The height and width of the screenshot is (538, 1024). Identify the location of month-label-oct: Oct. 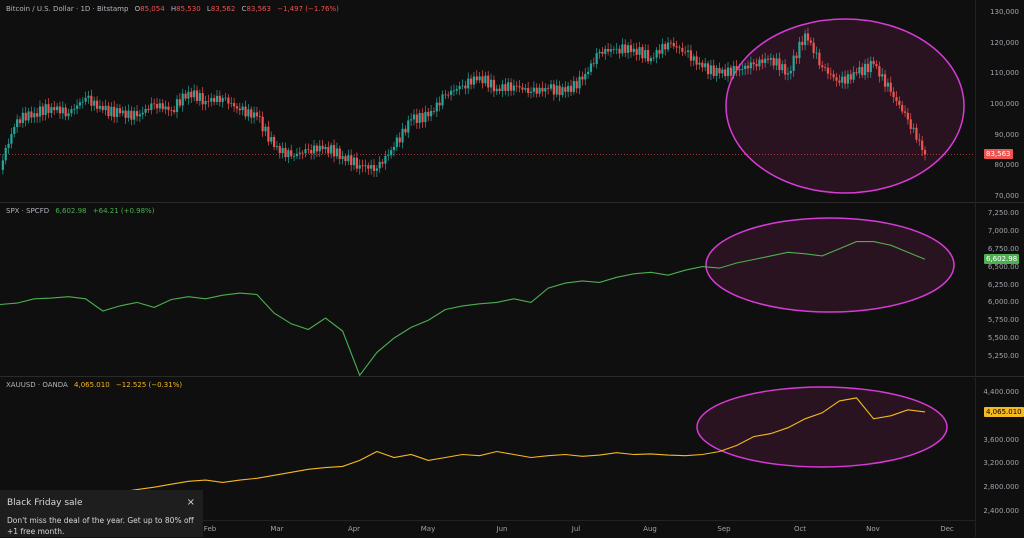
(800, 529).